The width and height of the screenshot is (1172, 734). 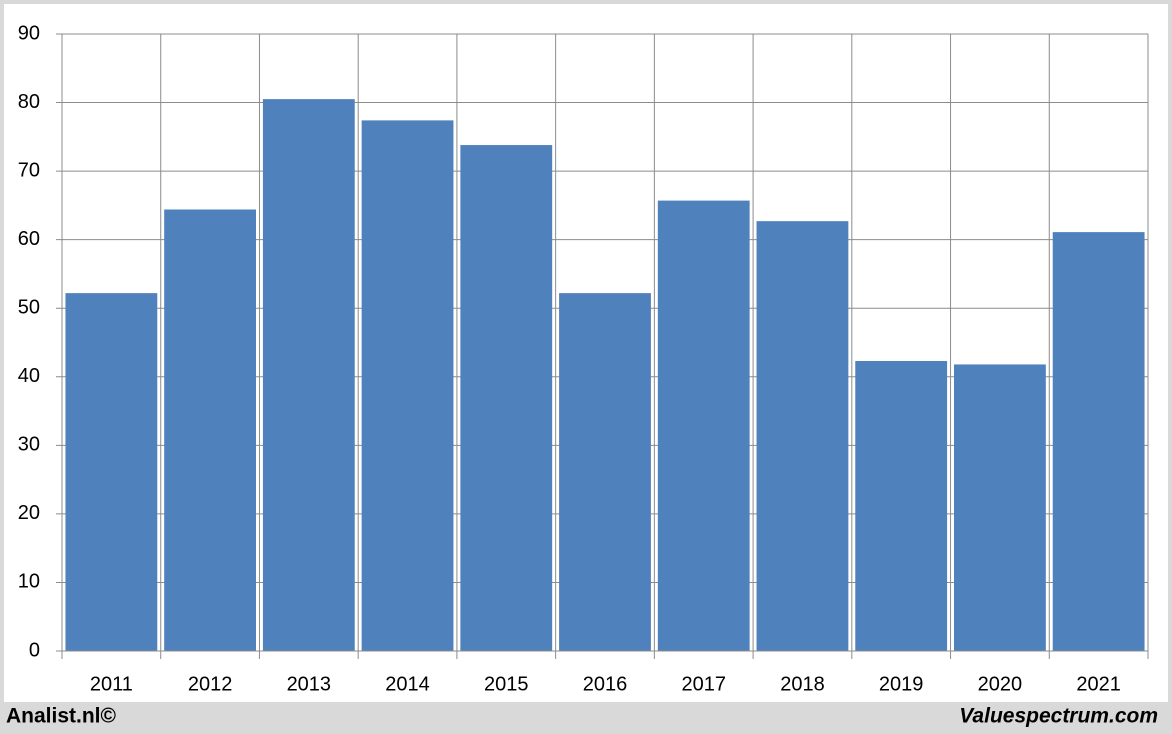 I want to click on x-tick-label: 2015, so click(x=506, y=684).